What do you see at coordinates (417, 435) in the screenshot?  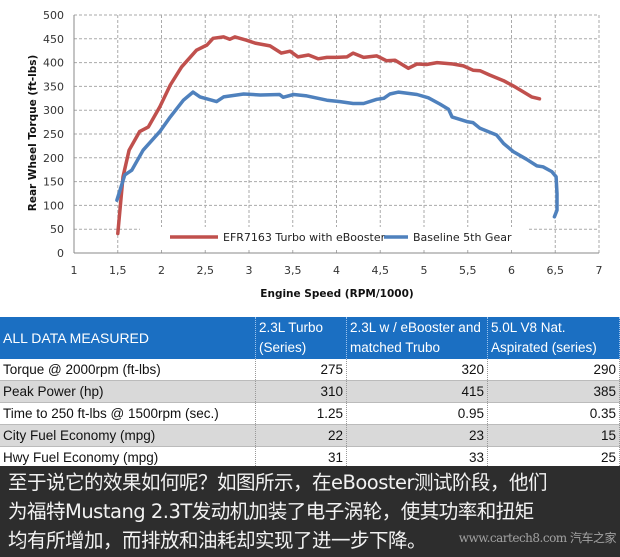 I see `table-cell-value: 23` at bounding box center [417, 435].